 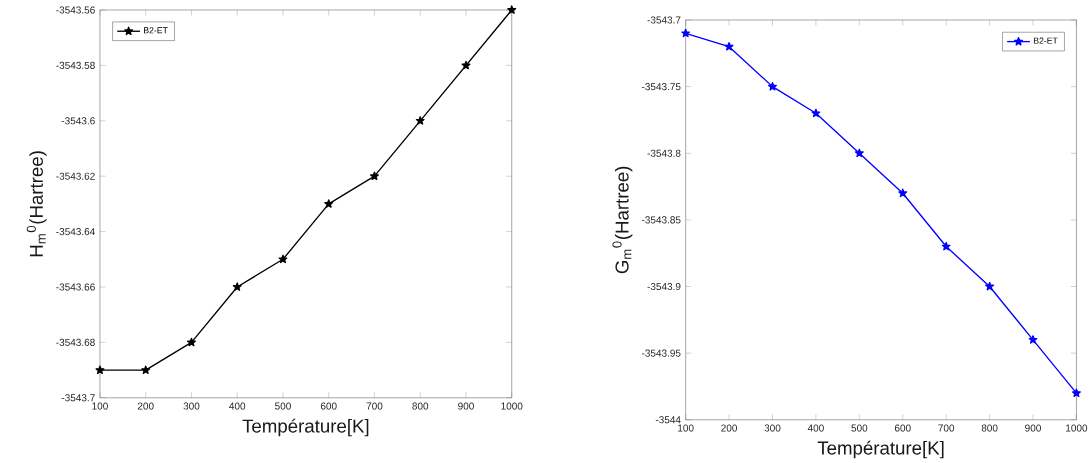 What do you see at coordinates (668, 420) in the screenshot?
I see `y-tick-label: -3544` at bounding box center [668, 420].